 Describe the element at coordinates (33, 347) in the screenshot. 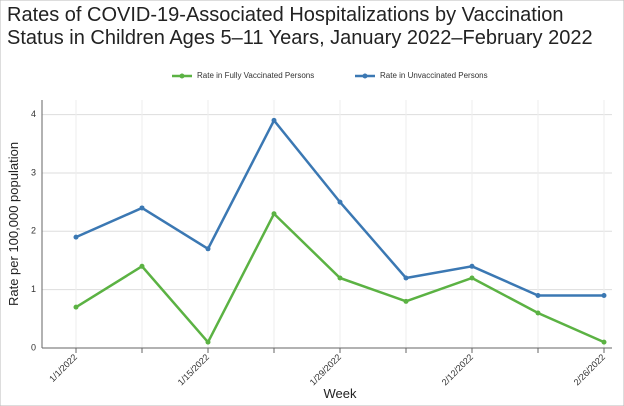

I see `y-tick-label: 0` at that location.